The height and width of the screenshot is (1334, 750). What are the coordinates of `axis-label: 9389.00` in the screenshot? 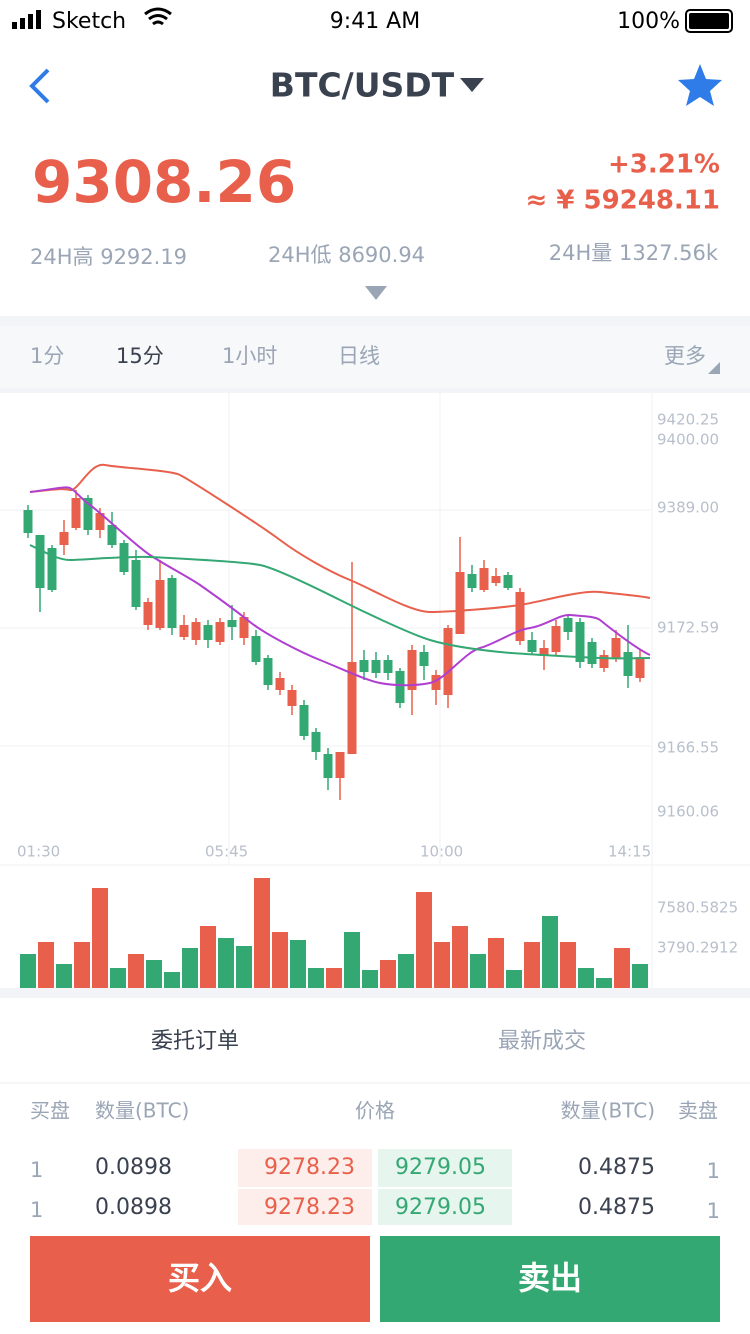 It's located at (688, 508).